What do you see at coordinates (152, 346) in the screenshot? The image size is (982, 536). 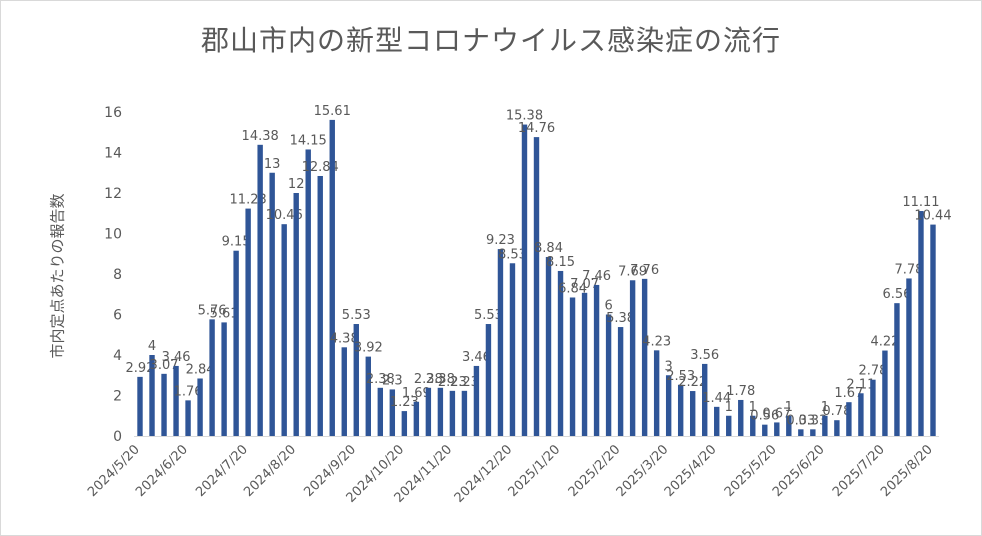 I see `data-label: 4` at bounding box center [152, 346].